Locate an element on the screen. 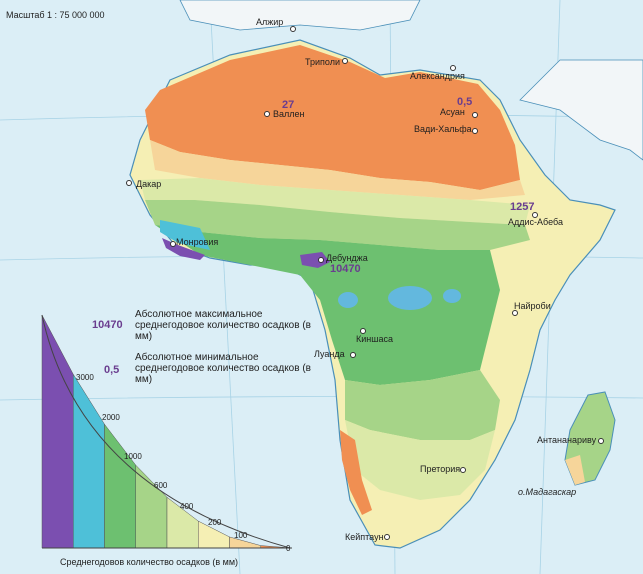 This screenshot has height=574, width=643. europe is located at coordinates (300, 15).